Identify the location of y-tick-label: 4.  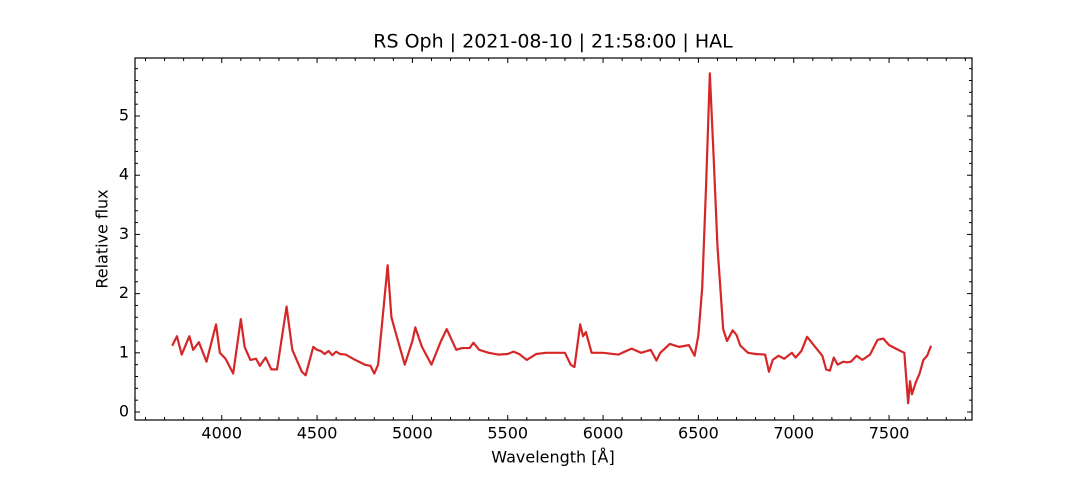
(124, 174).